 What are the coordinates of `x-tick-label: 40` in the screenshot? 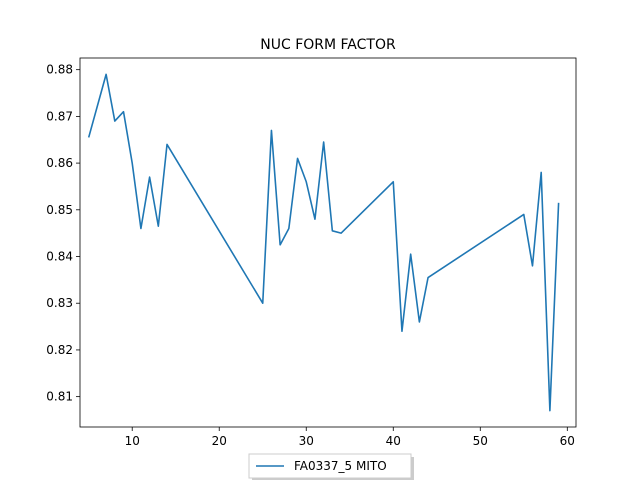 It's located at (393, 441).